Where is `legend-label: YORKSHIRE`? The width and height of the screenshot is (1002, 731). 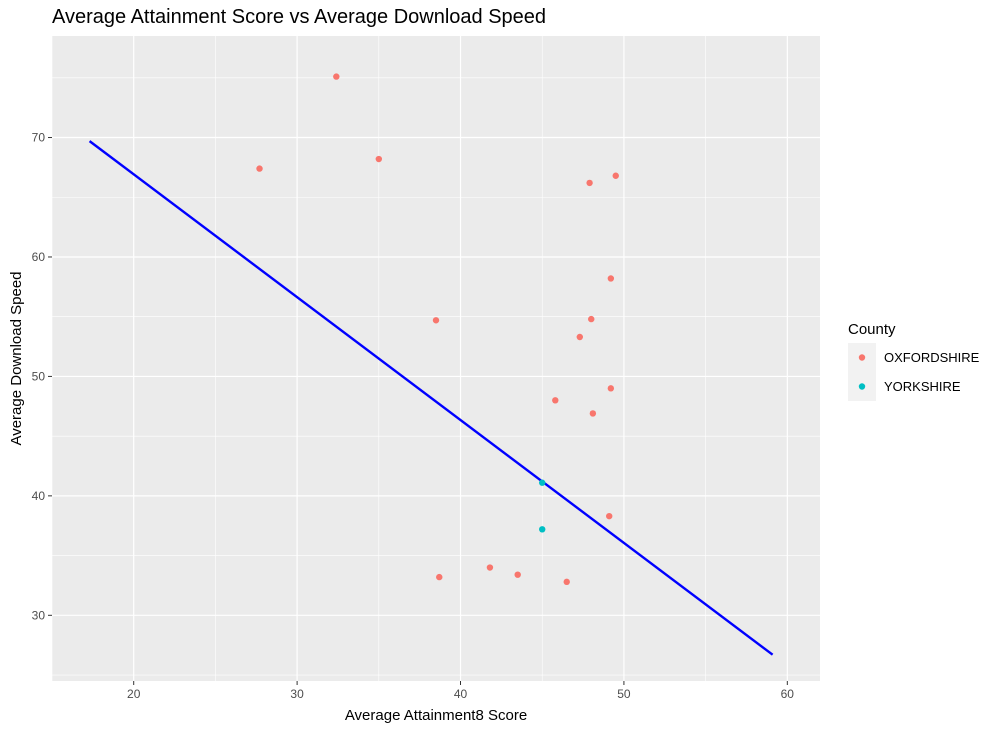
legend-label: YORKSHIRE is located at coordinates (922, 386).